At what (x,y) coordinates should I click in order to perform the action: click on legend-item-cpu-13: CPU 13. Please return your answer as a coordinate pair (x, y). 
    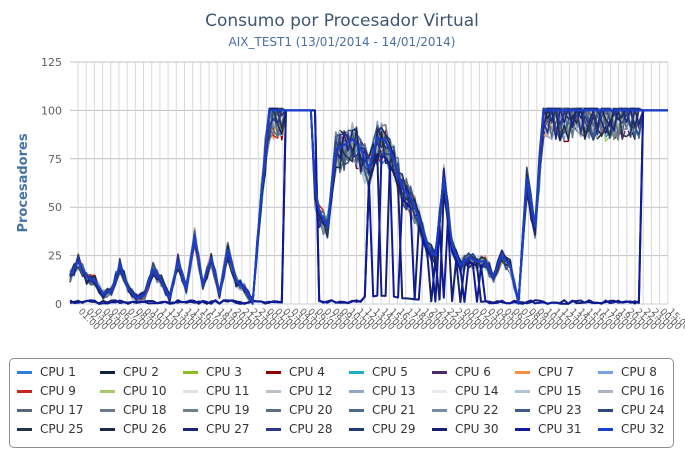
    Looking at the image, I should click on (382, 391).